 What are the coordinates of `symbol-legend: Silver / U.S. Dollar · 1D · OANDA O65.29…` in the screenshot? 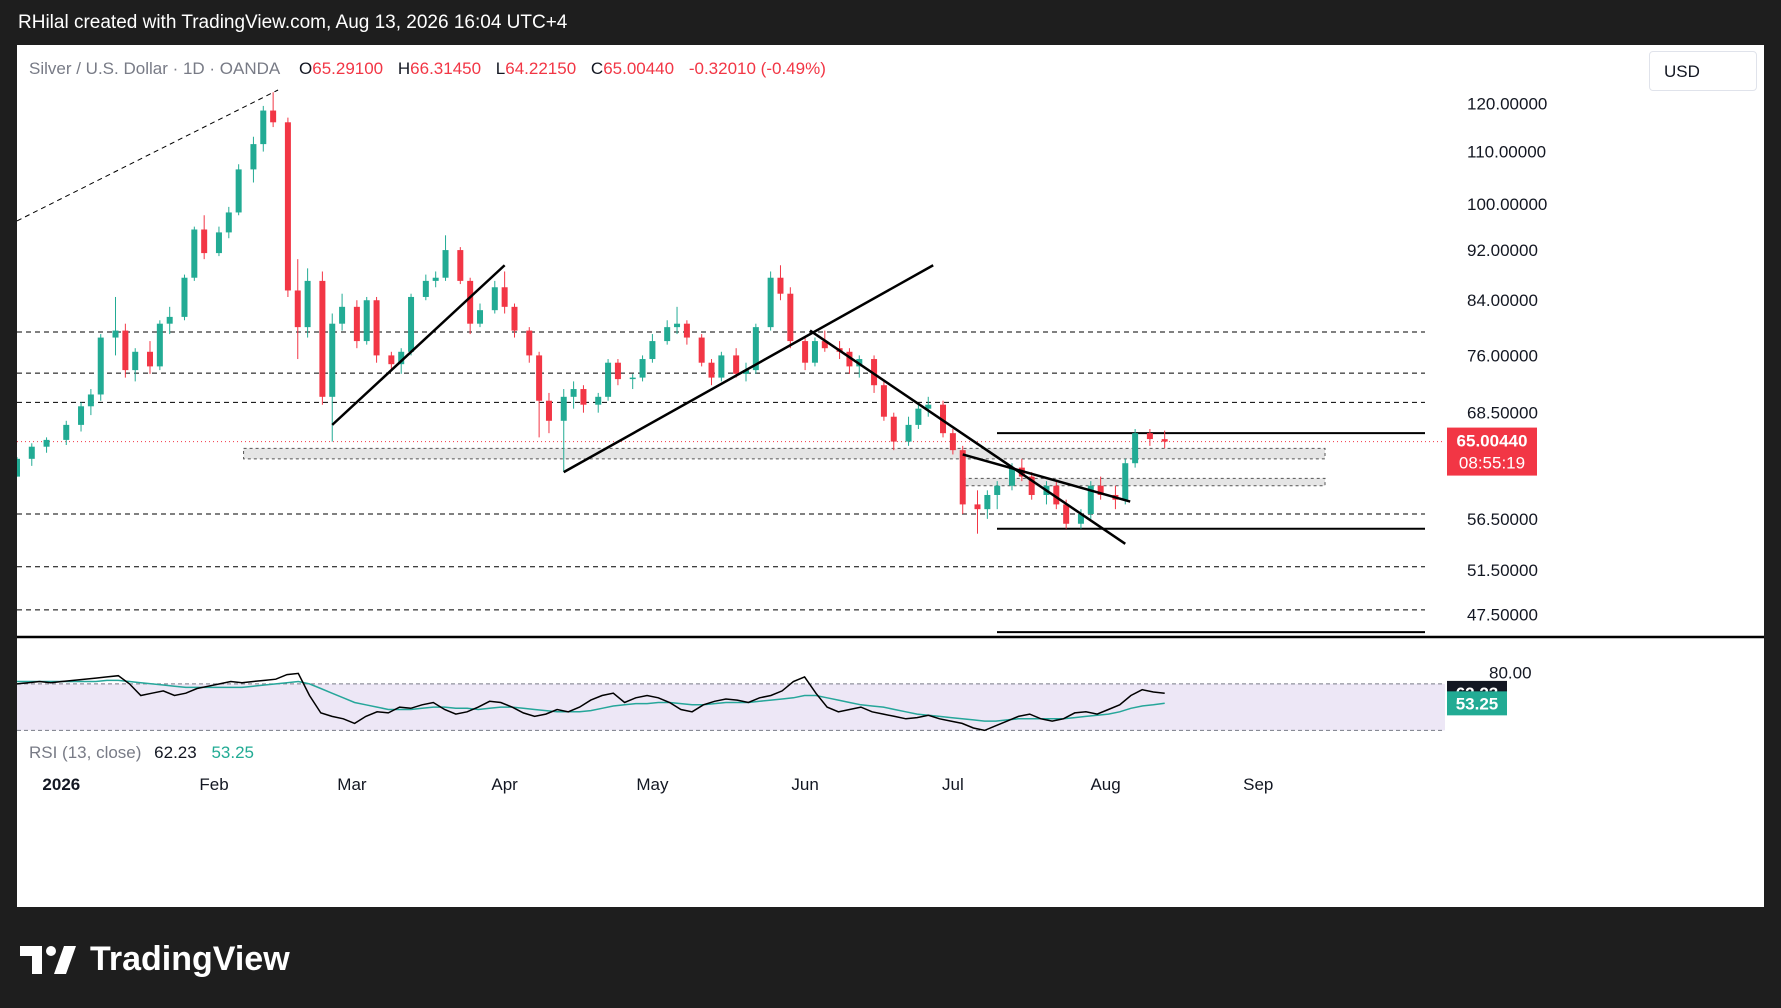 It's located at (432, 69).